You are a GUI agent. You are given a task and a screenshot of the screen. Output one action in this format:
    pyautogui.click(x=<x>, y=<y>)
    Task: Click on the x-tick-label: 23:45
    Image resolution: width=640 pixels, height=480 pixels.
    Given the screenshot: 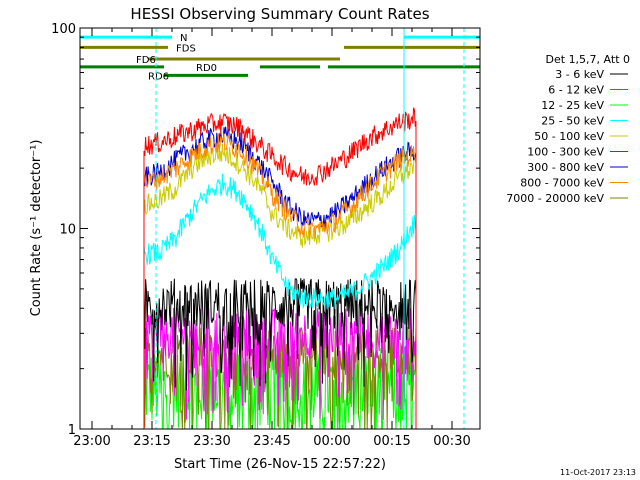 What is the action you would take?
    pyautogui.click(x=271, y=441)
    